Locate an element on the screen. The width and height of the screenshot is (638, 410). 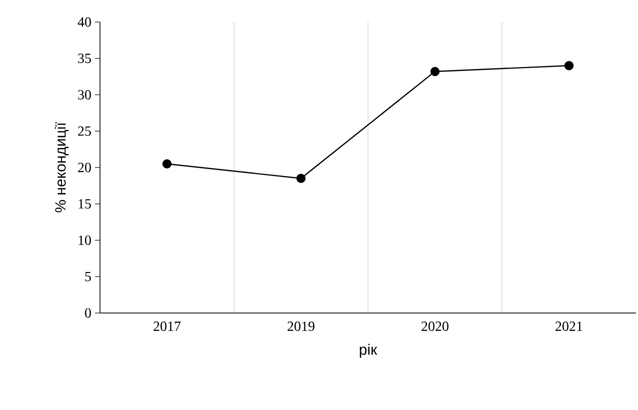
x-tick-label: 2017 is located at coordinates (167, 326).